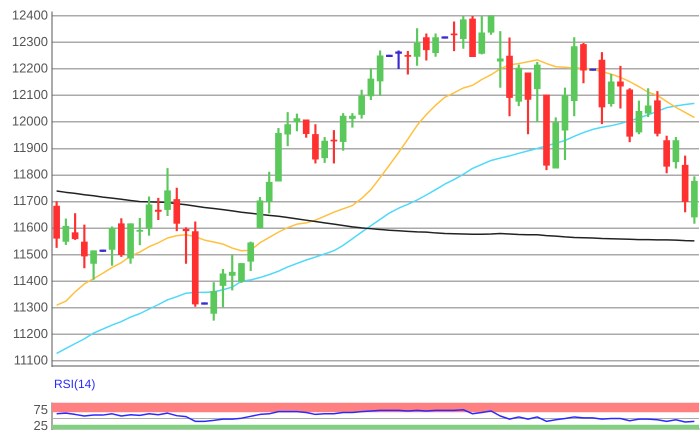 The width and height of the screenshot is (700, 441). Describe the element at coordinates (30, 94) in the screenshot. I see `y-tick-label: 12100` at that location.